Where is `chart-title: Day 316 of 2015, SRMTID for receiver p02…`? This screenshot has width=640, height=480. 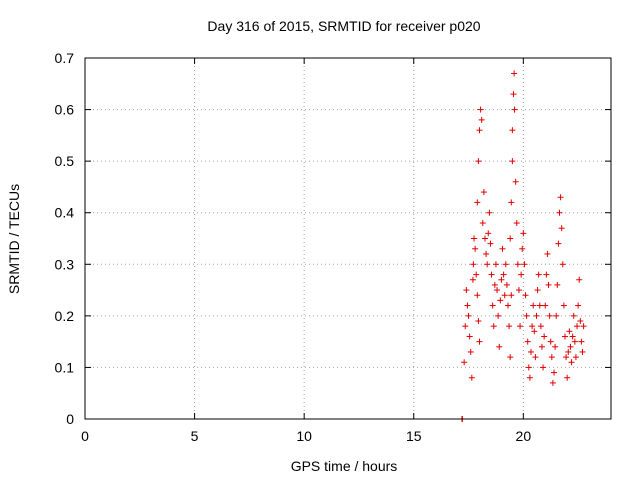
chart-title: Day 316 of 2015, SRMTID for receiver p02… is located at coordinates (343, 26).